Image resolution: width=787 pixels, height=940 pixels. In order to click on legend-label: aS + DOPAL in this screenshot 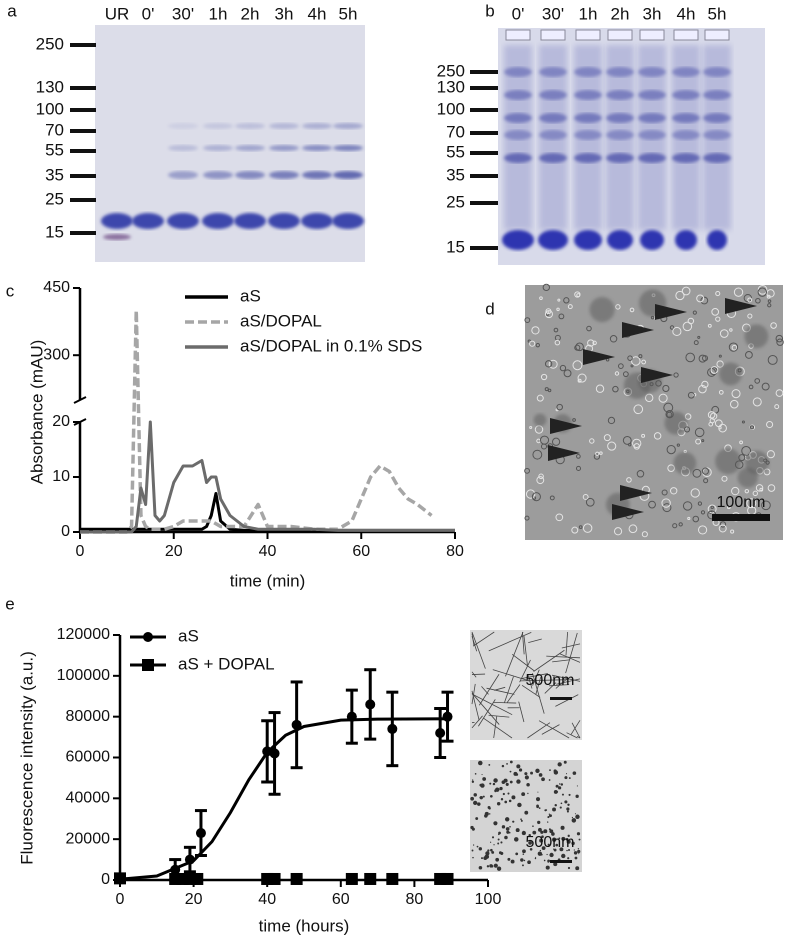, I will do `click(226, 663)`.